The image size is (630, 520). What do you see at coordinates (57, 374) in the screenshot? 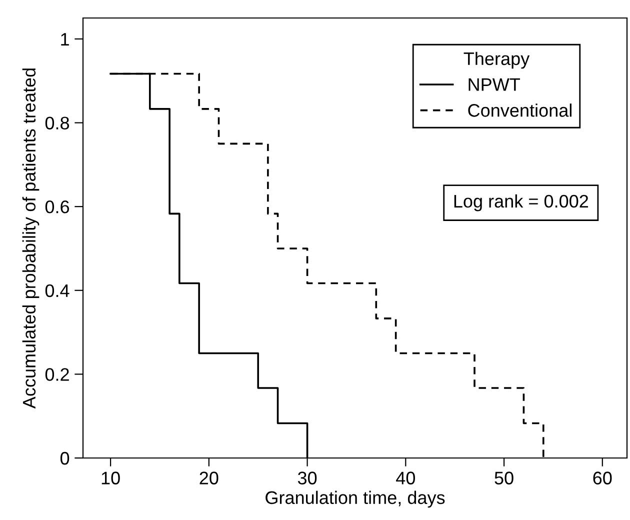
I see `y-tick-label: 0.2` at bounding box center [57, 374].